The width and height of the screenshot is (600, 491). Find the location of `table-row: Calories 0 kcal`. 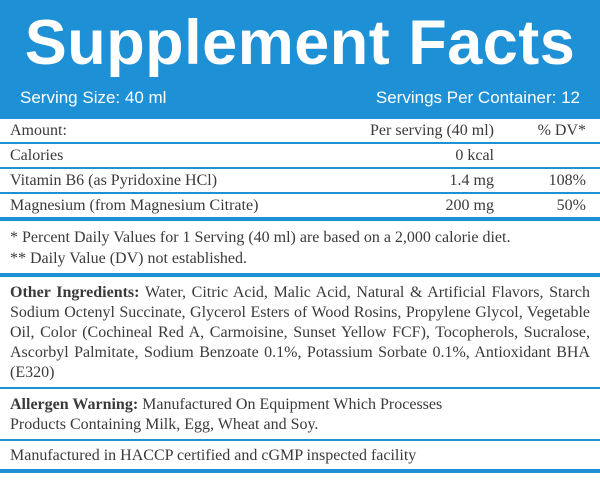

table-row: Calories 0 kcal is located at coordinates (300, 156).